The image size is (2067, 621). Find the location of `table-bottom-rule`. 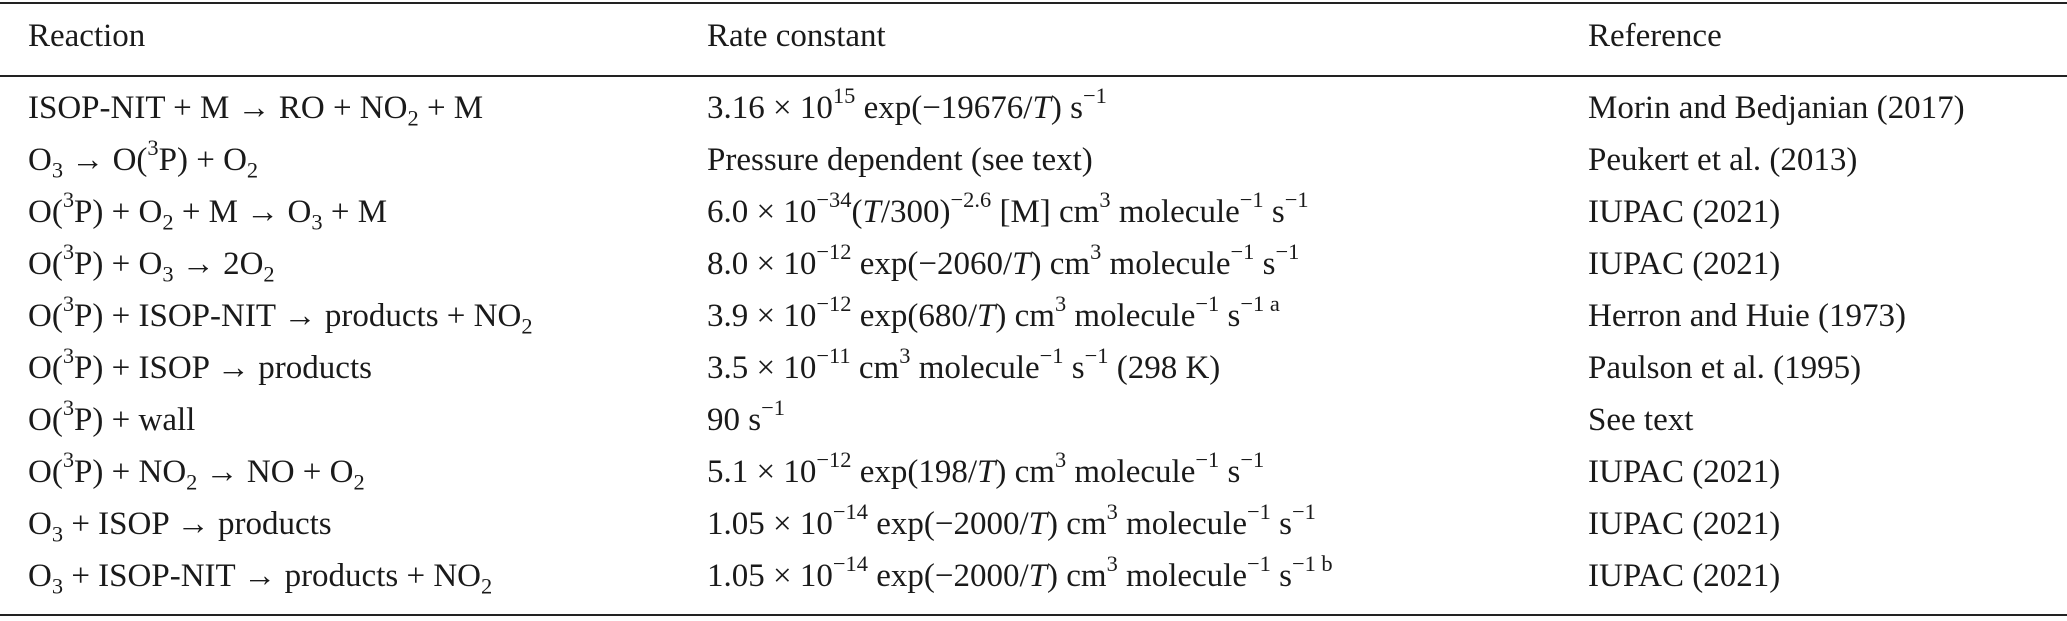

table-bottom-rule is located at coordinates (1033, 615).